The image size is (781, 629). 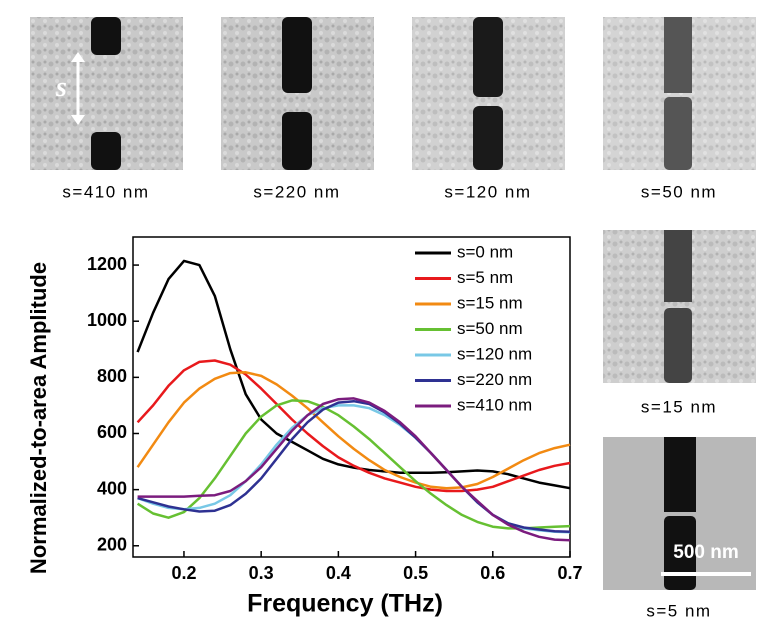 What do you see at coordinates (494, 379) in the screenshot?
I see `legend-label: s=220 nm` at bounding box center [494, 379].